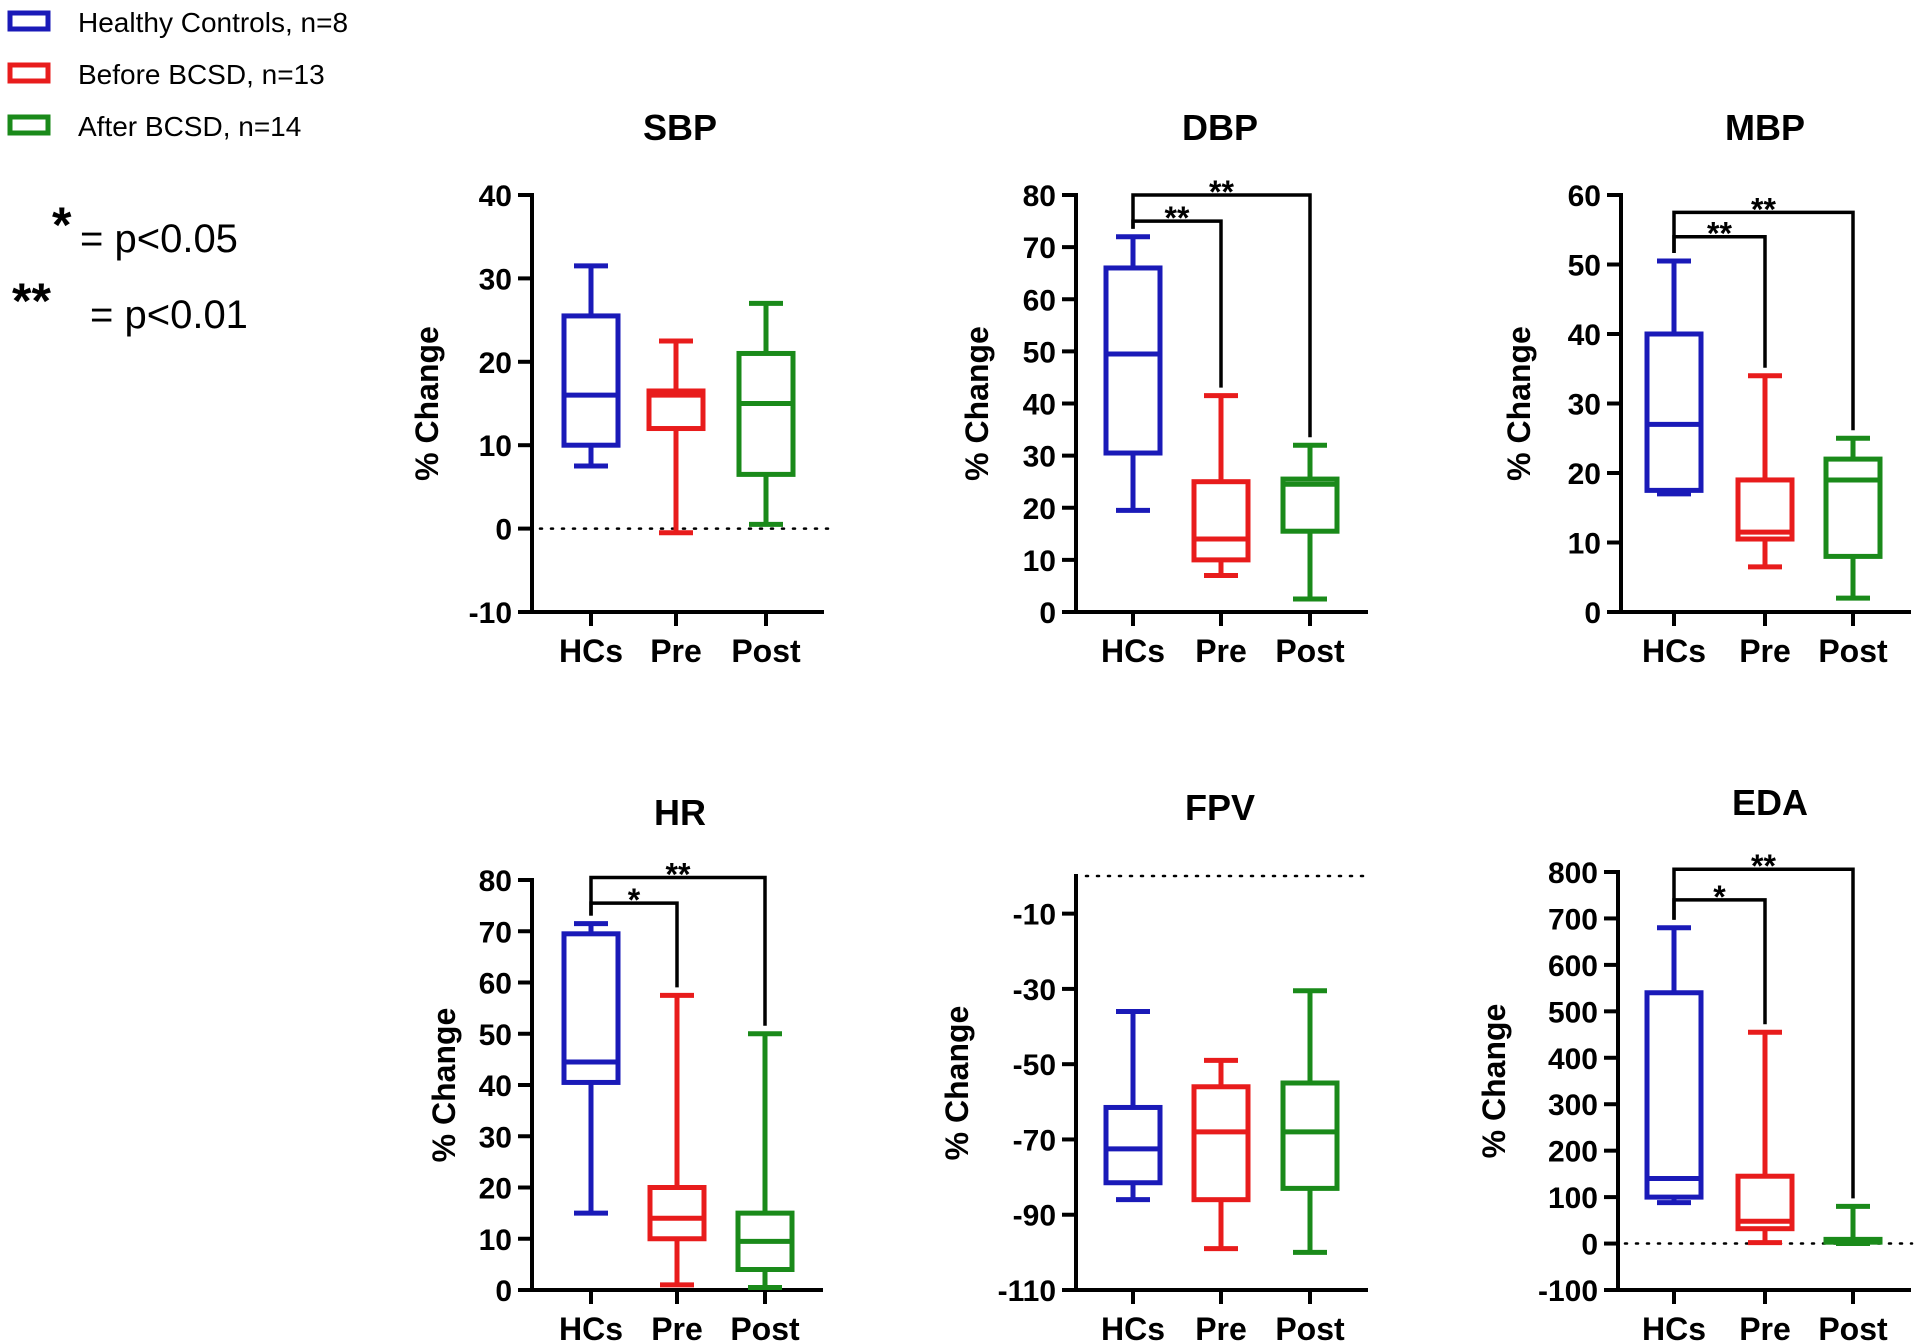 Image resolution: width=1920 pixels, height=1343 pixels. Describe the element at coordinates (677, 1140) in the screenshot. I see `box-hr-pre` at that location.